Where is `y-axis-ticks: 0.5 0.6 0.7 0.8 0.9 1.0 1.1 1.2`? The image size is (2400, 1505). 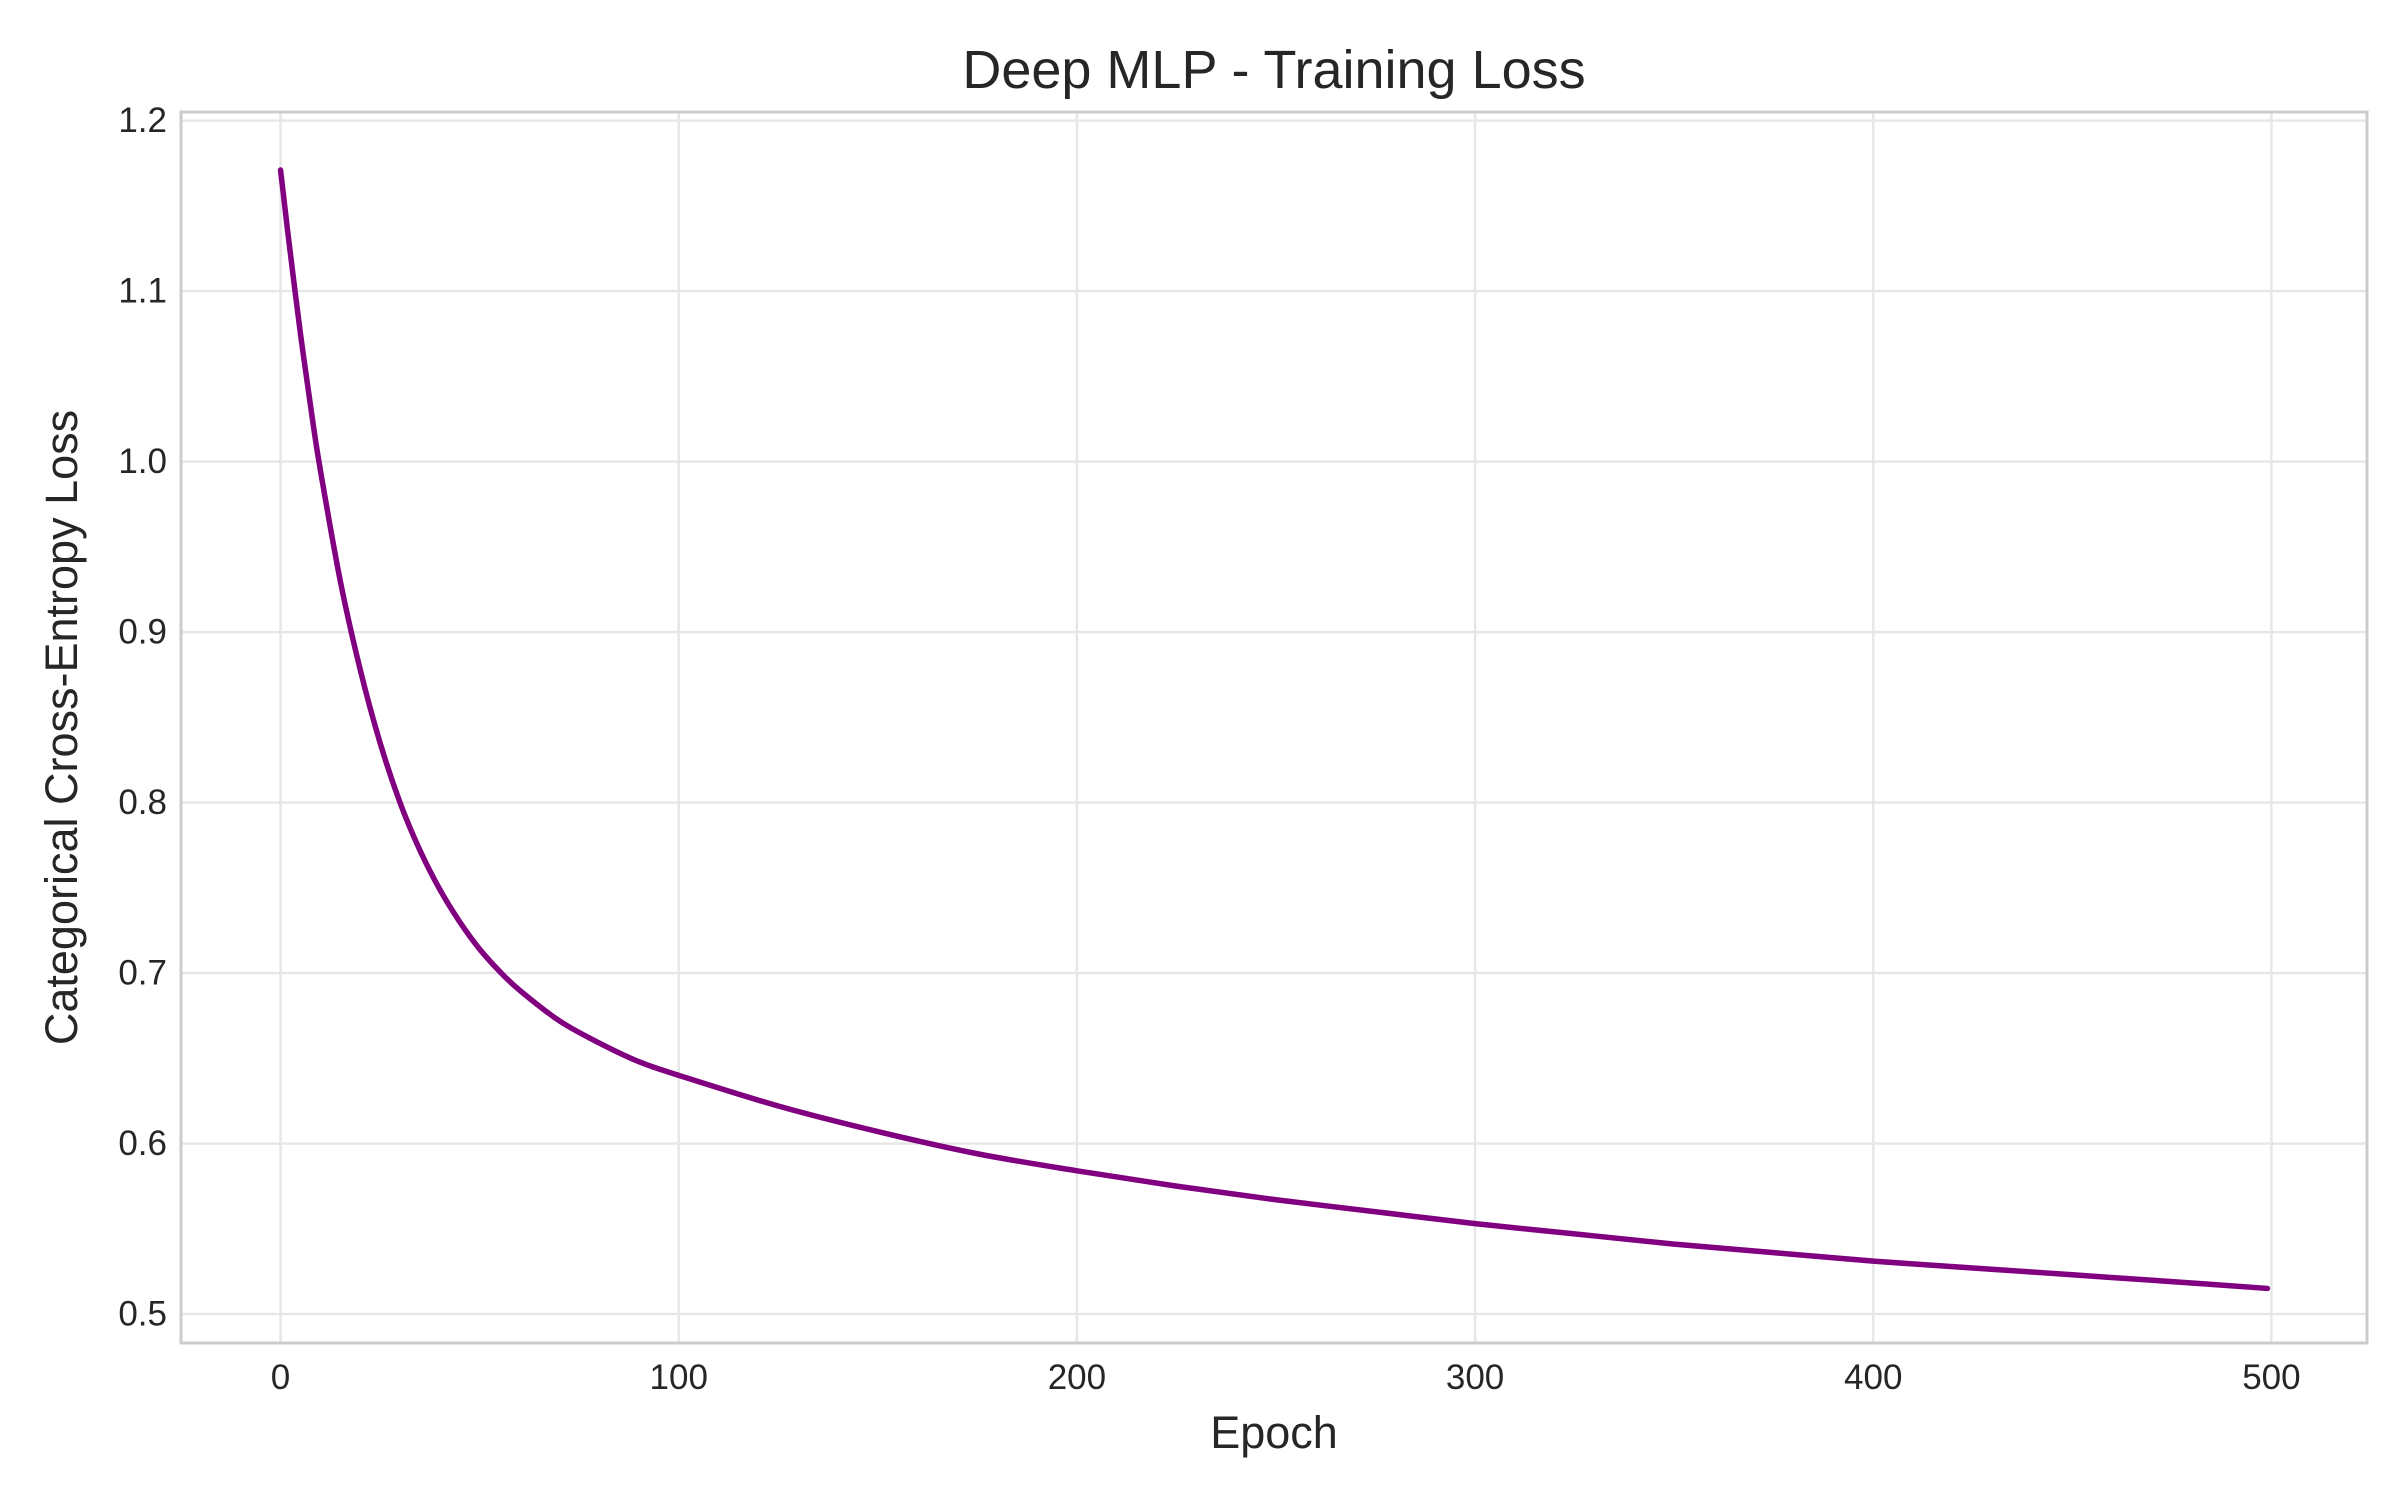
y-axis-ticks: 0.5 0.6 0.7 0.8 0.9 1.0 1.1 1.2 is located at coordinates (142, 717).